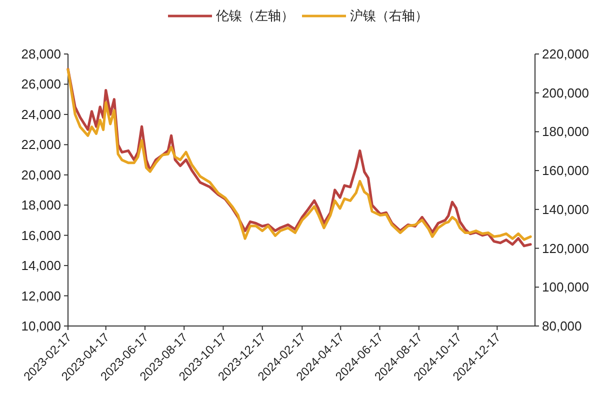 This screenshot has height=407, width=604. Describe the element at coordinates (41, 205) in the screenshot. I see `y-tick-label: 18,000` at that location.